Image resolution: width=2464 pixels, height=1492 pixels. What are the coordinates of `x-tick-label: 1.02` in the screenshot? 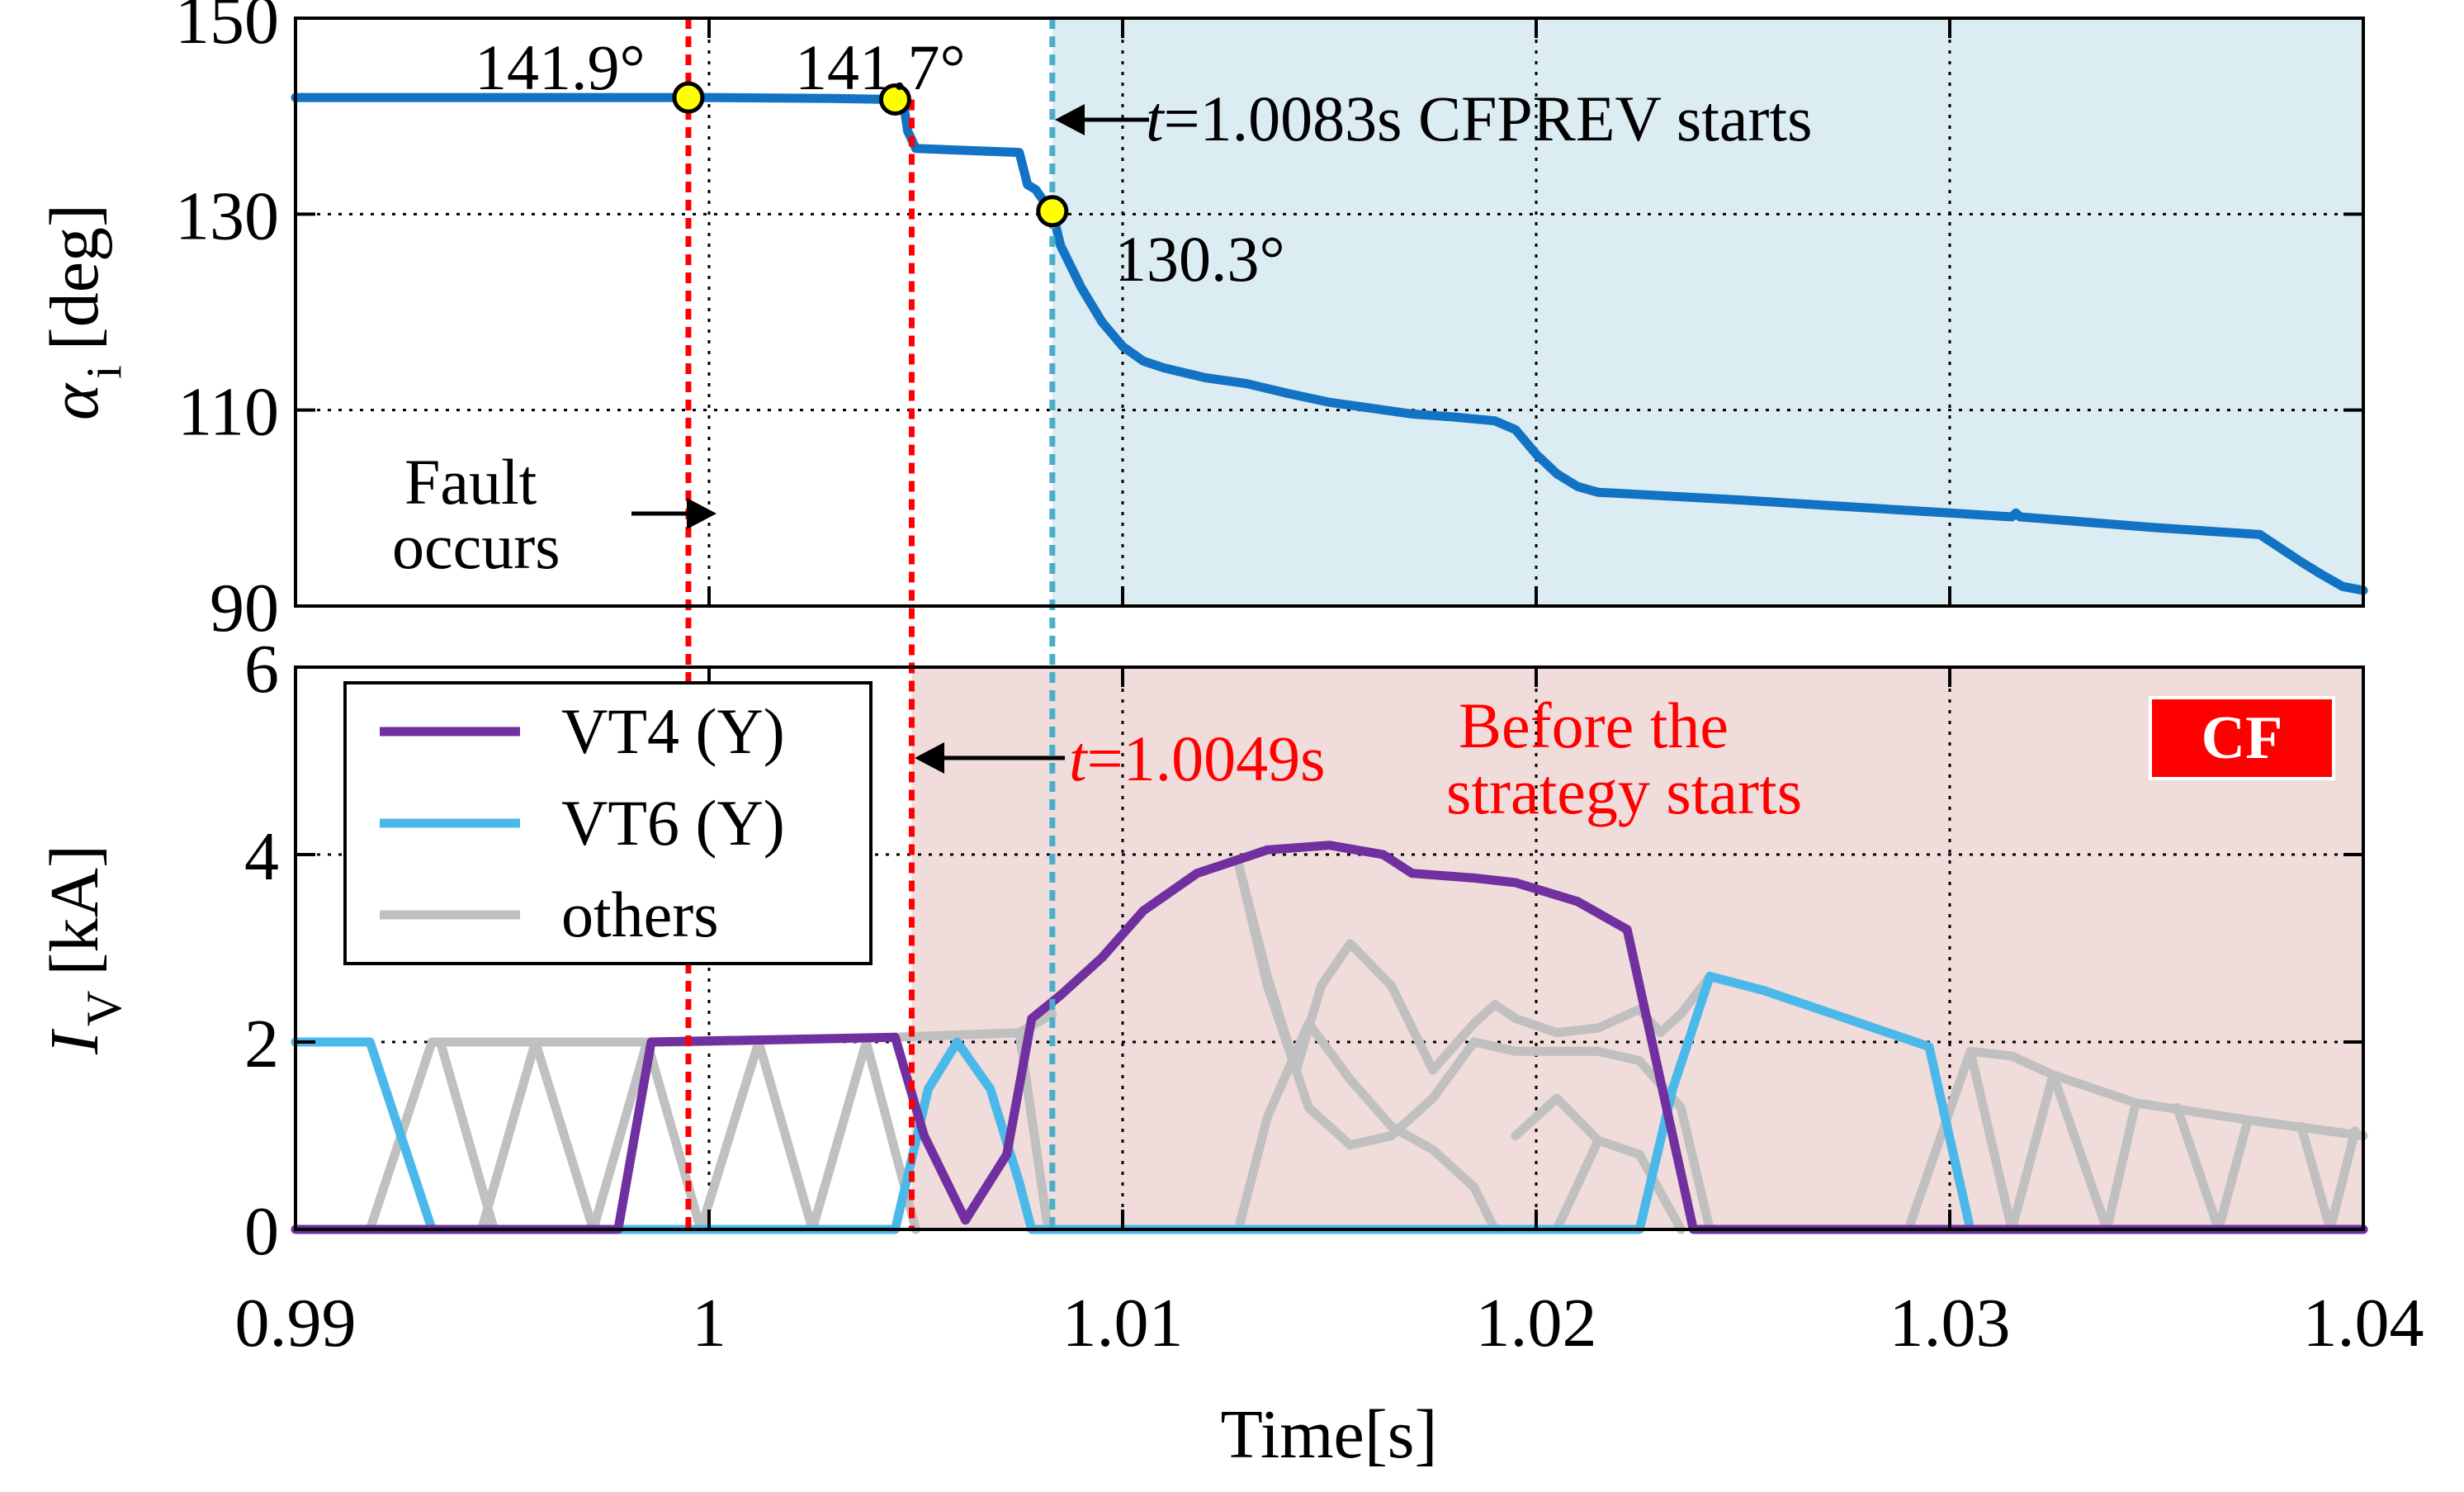 It's located at (1537, 1324).